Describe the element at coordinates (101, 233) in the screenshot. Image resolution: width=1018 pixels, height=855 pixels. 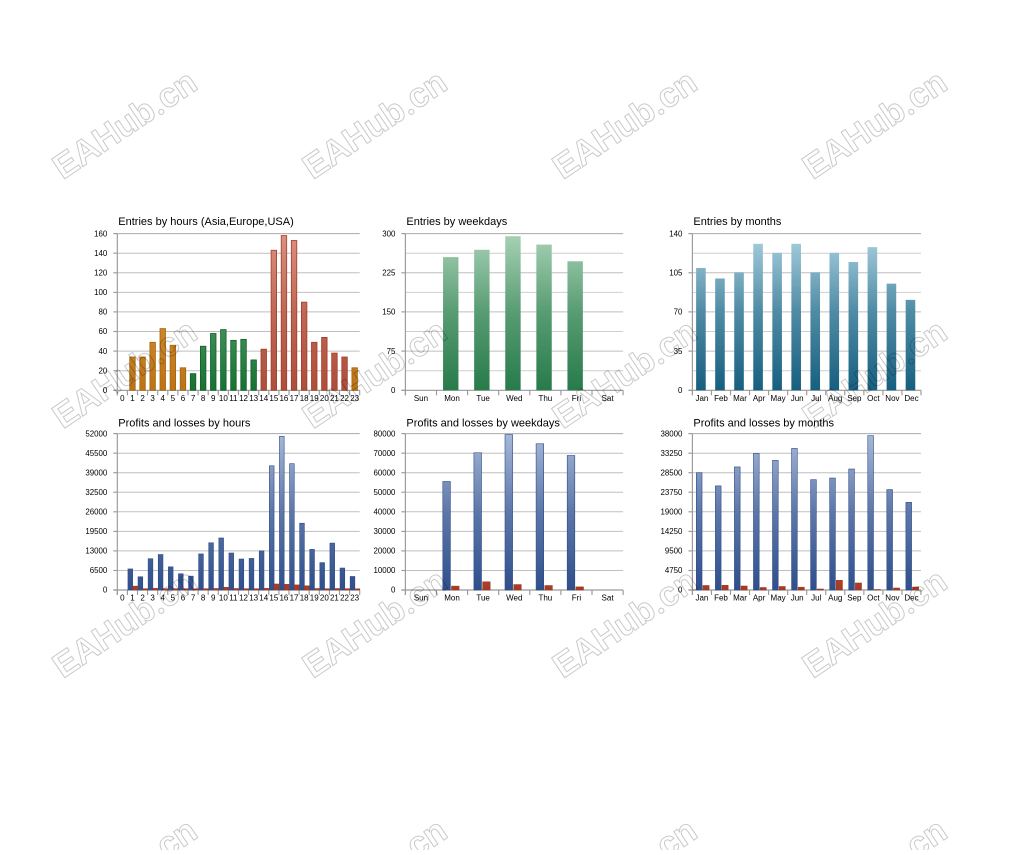
I see `svg-text: 160` at that location.